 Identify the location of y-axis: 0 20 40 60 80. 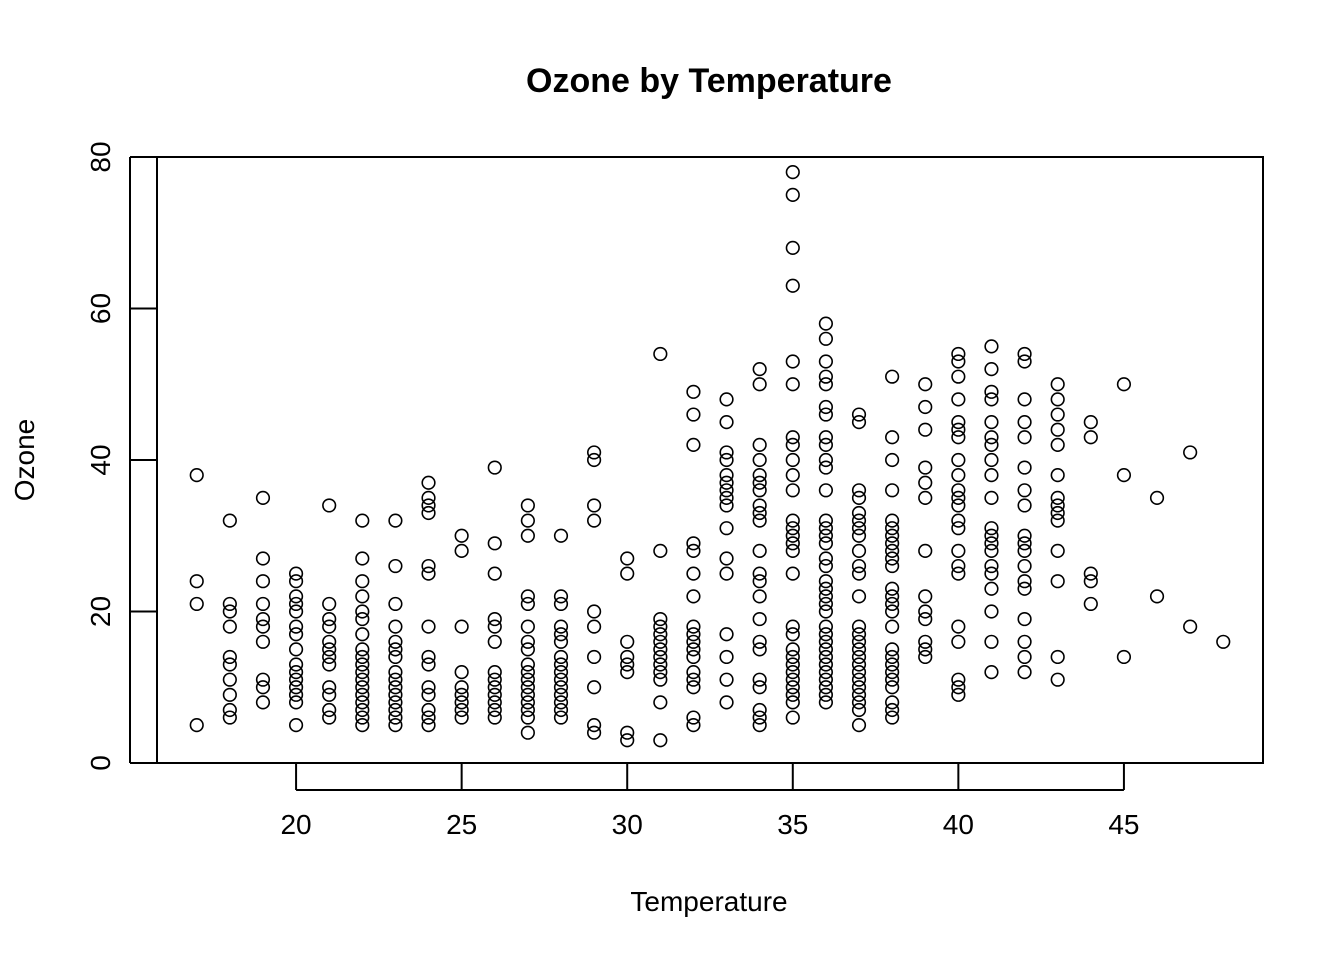
(121, 456).